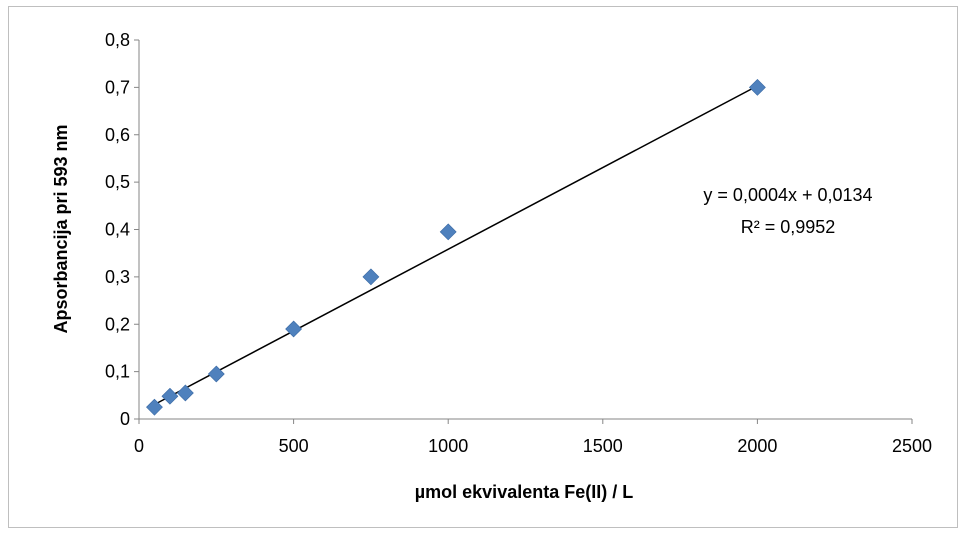  Describe the element at coordinates (117, 87) in the screenshot. I see `y-tick-label: 0,7` at that location.